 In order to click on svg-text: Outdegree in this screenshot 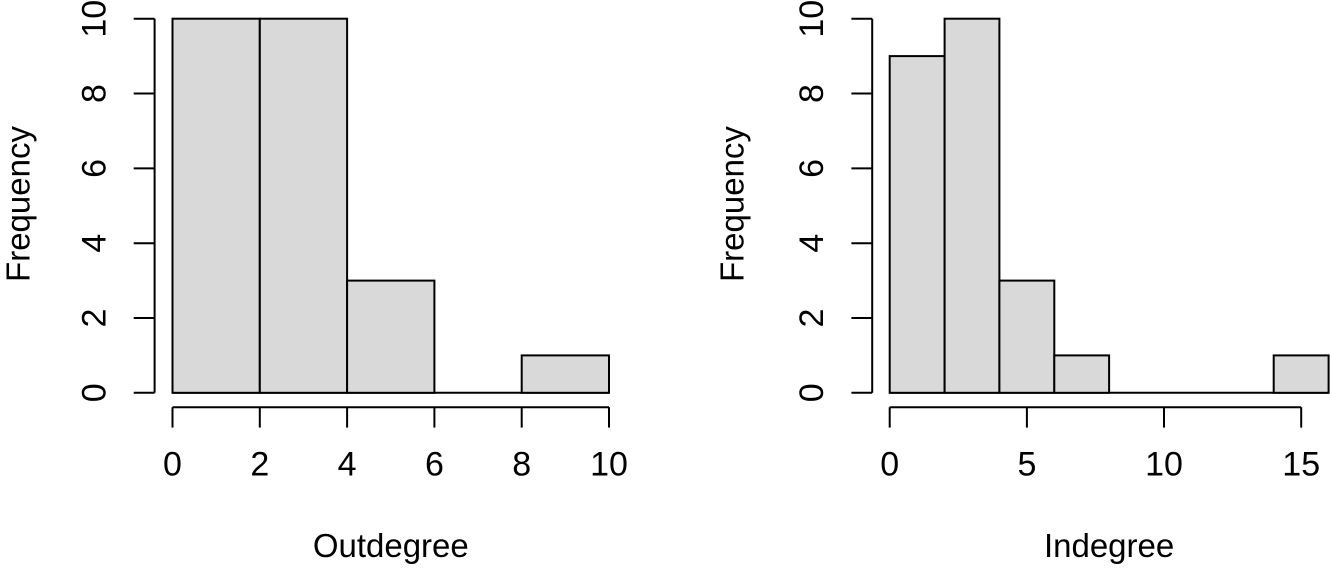, I will do `click(391, 545)`.